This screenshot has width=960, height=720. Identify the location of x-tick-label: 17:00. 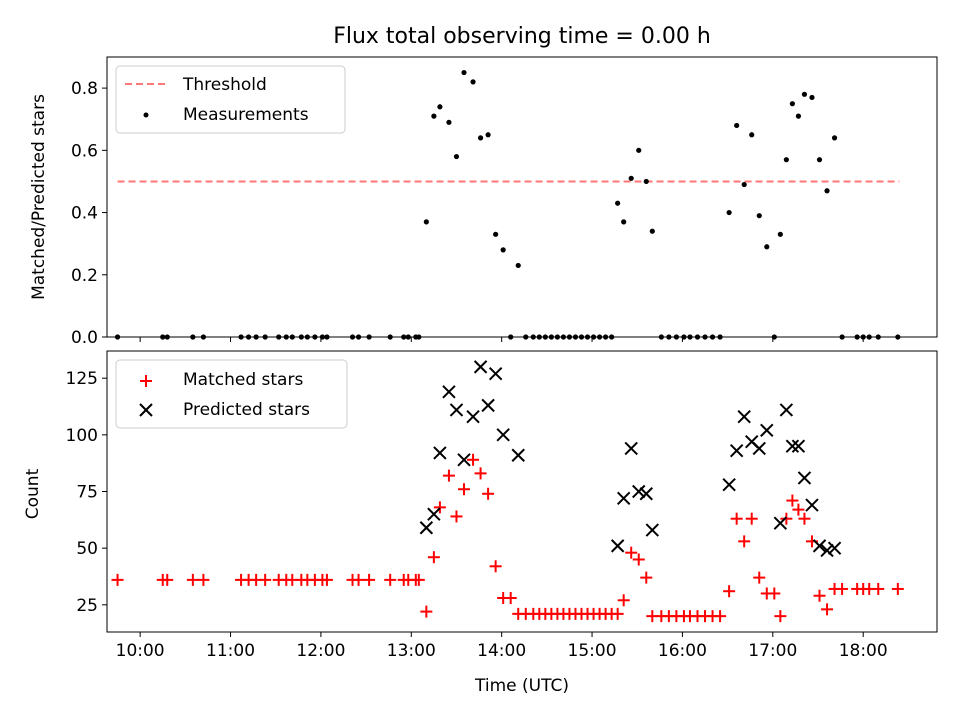
(772, 651).